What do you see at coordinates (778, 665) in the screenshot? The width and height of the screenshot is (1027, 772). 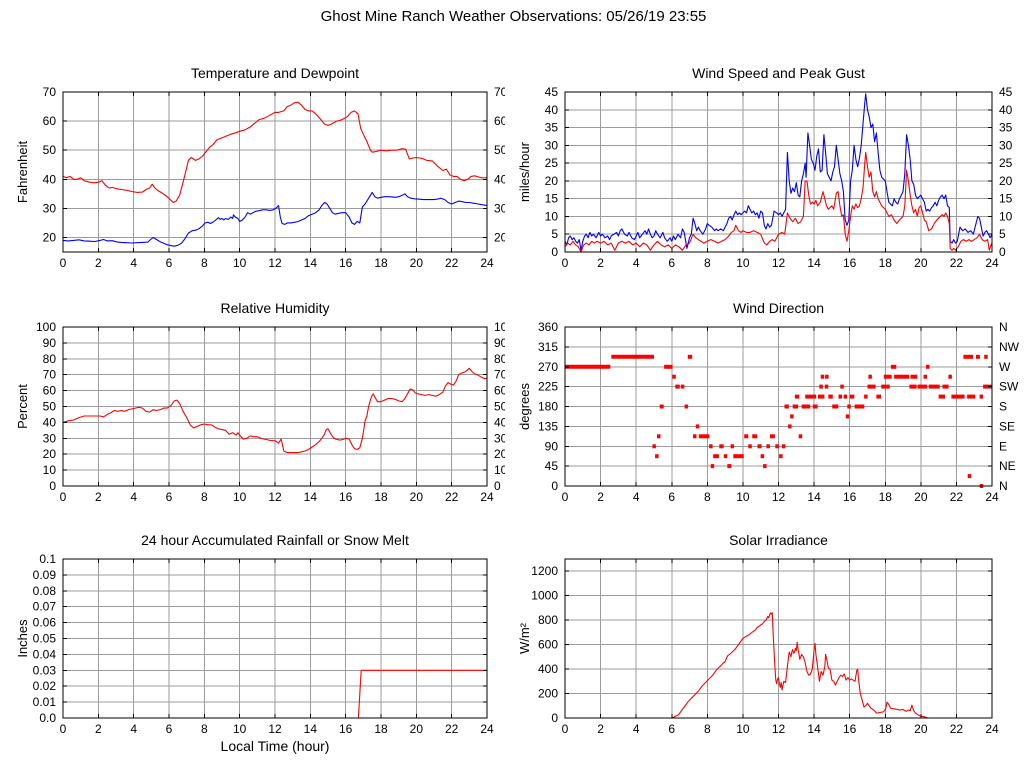 I see `series-solar-irradiance` at bounding box center [778, 665].